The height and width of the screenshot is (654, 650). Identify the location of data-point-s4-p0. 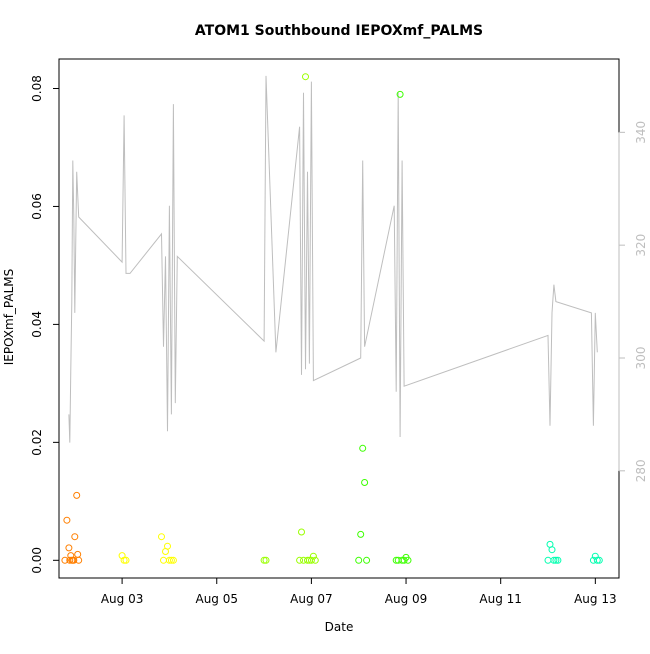
(548, 560).